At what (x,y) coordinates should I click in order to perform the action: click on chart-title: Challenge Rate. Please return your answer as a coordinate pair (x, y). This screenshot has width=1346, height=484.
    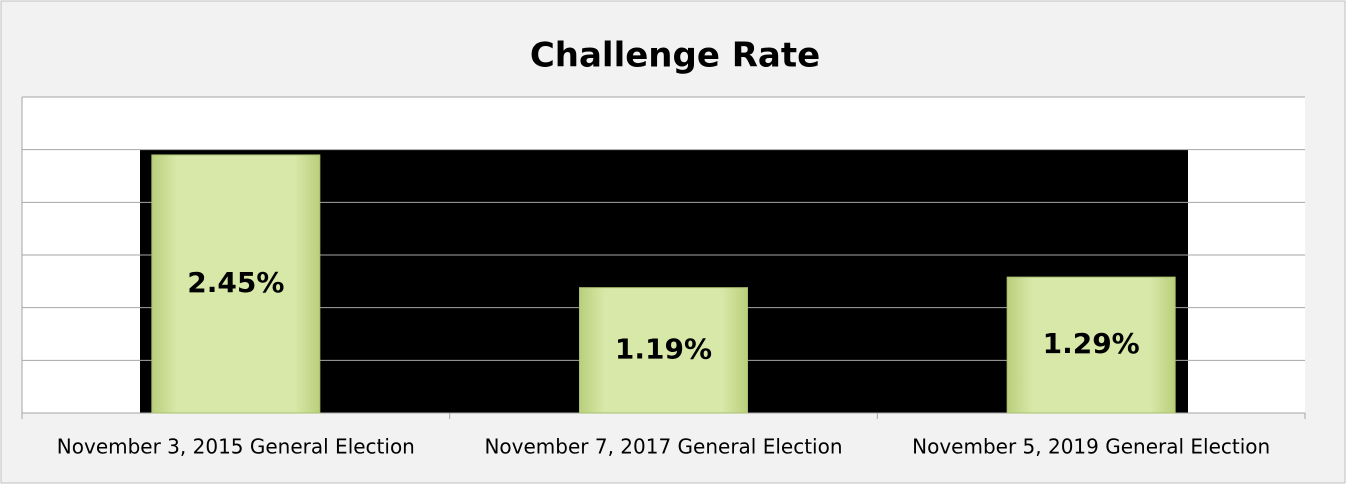
    Looking at the image, I should click on (675, 56).